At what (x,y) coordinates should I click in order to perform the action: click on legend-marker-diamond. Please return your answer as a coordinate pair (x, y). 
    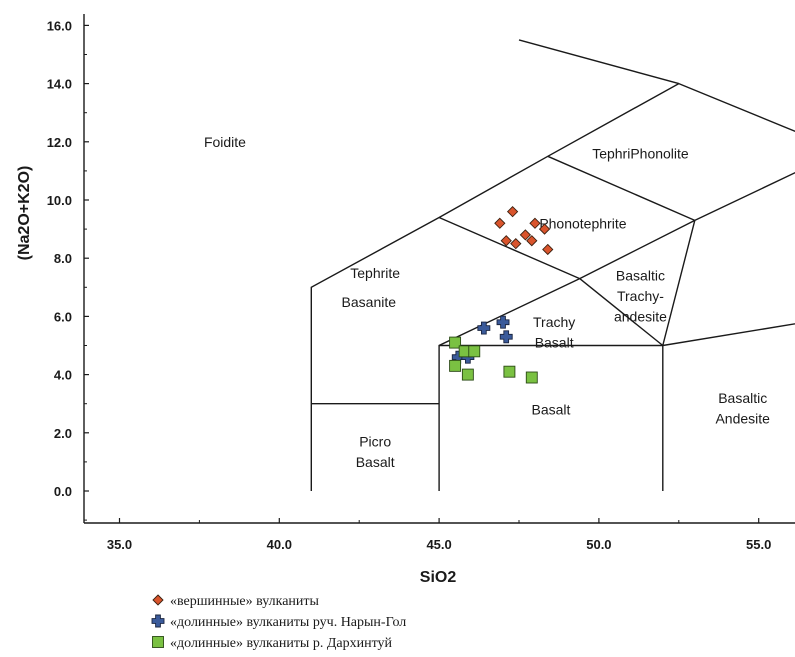
    Looking at the image, I should click on (158, 600).